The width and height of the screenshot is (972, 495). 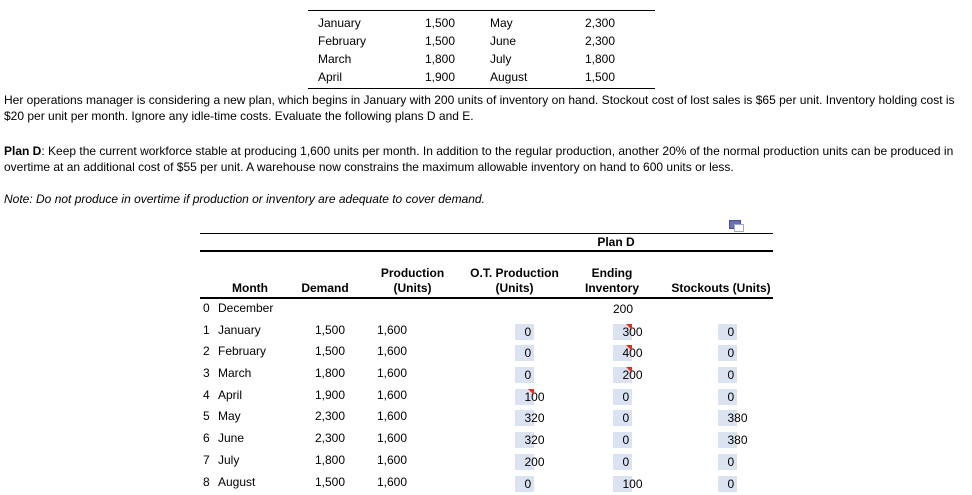 I want to click on column-header-month: Month, so click(x=250, y=288).